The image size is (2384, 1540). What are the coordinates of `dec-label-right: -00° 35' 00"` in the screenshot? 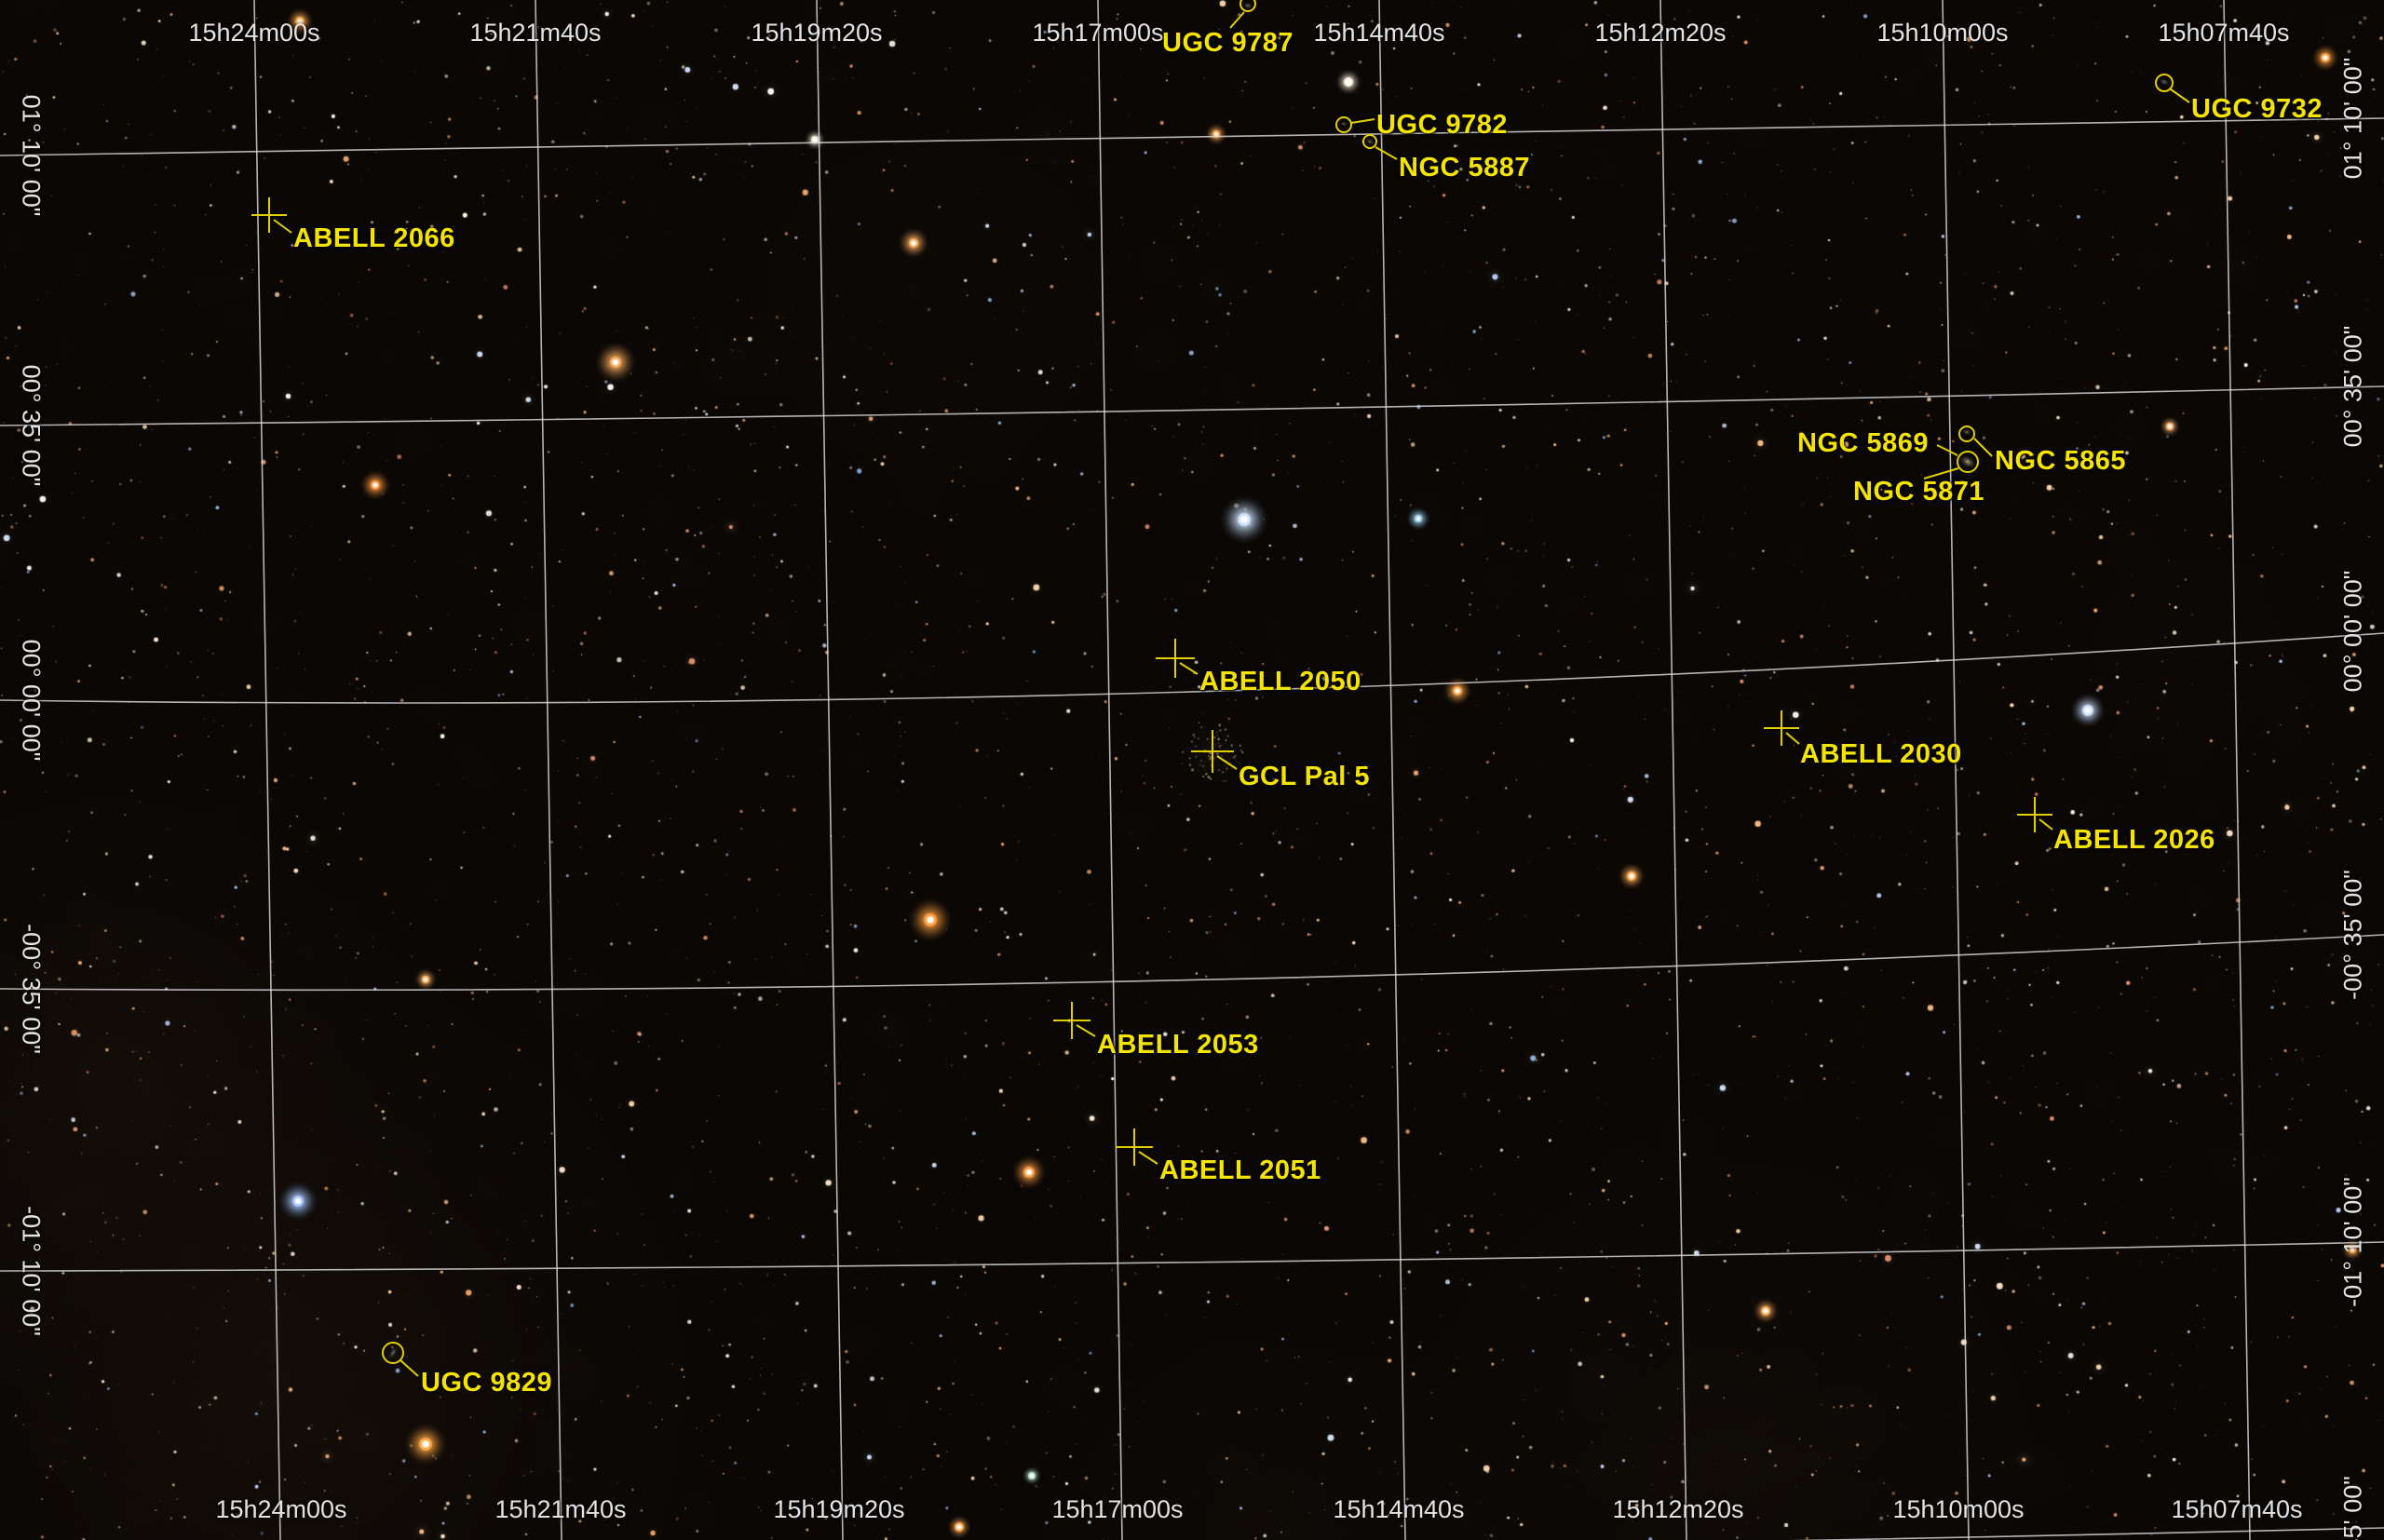 It's located at (2352, 935).